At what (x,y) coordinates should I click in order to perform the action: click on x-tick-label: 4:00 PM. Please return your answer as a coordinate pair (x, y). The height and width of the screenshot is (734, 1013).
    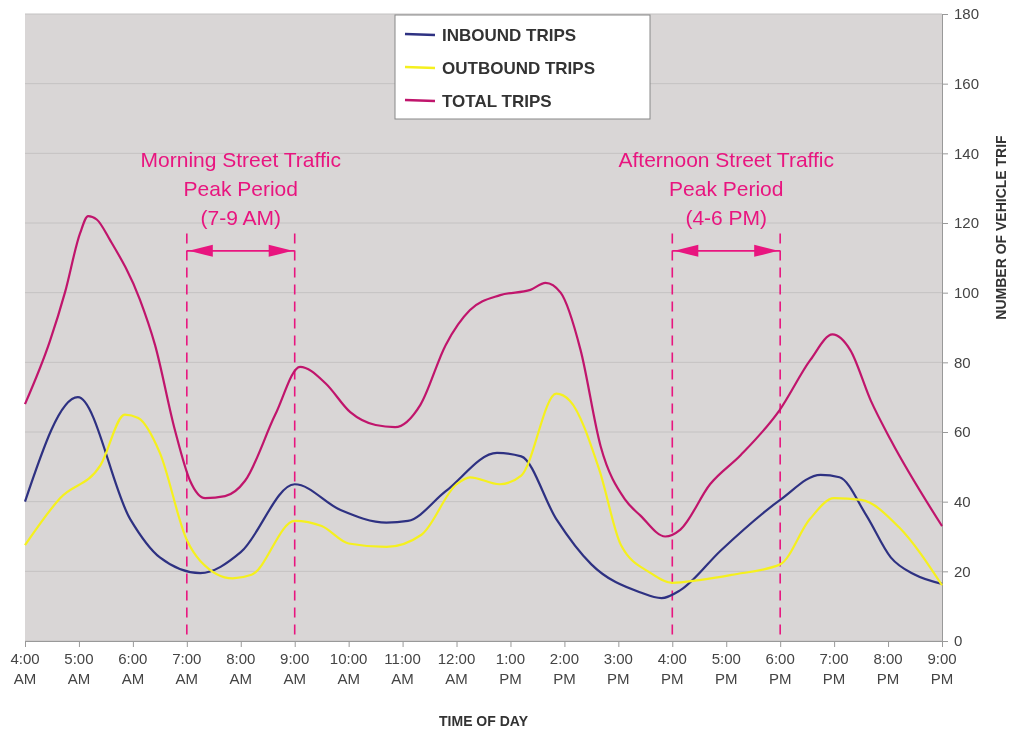
    Looking at the image, I should click on (672, 668).